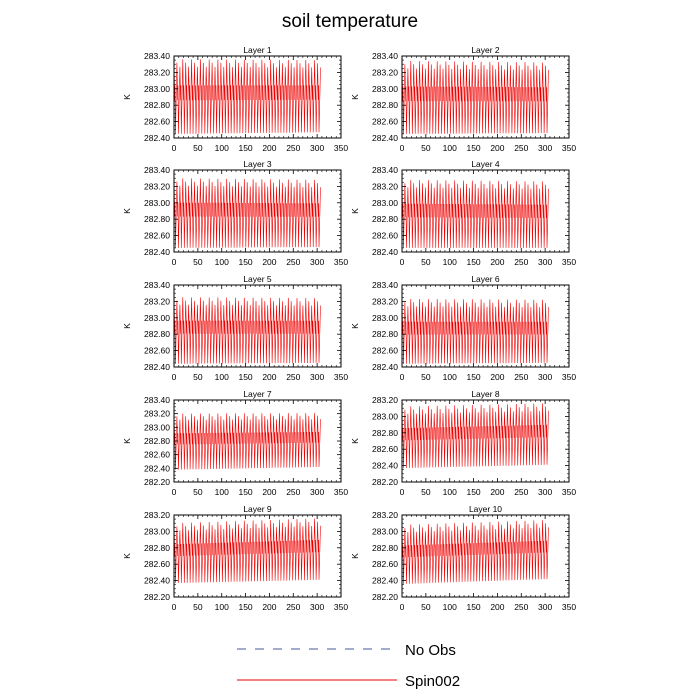  What do you see at coordinates (485, 164) in the screenshot?
I see `layer-4-title: Layer 4` at bounding box center [485, 164].